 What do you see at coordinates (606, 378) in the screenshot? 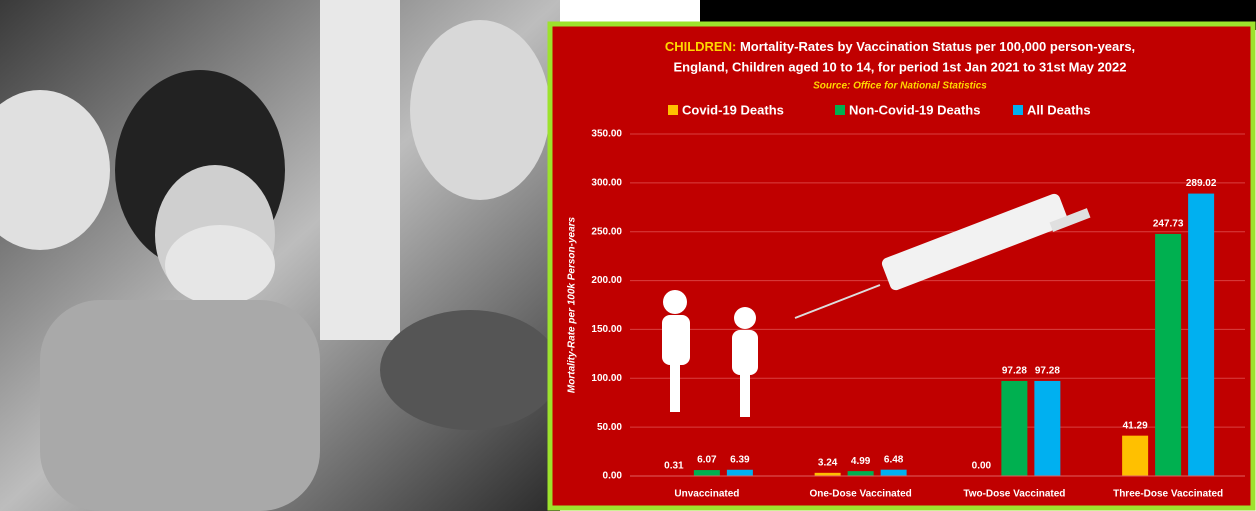
I see `y-tick-label: 100.00` at bounding box center [606, 378].